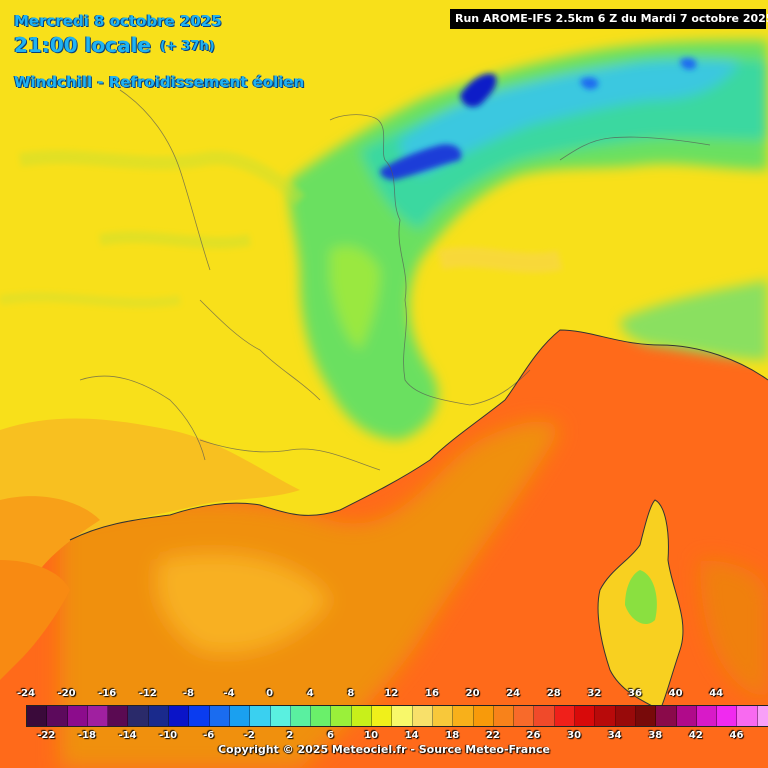  What do you see at coordinates (538, 118) in the screenshot?
I see `alpine-peaks` at bounding box center [538, 118].